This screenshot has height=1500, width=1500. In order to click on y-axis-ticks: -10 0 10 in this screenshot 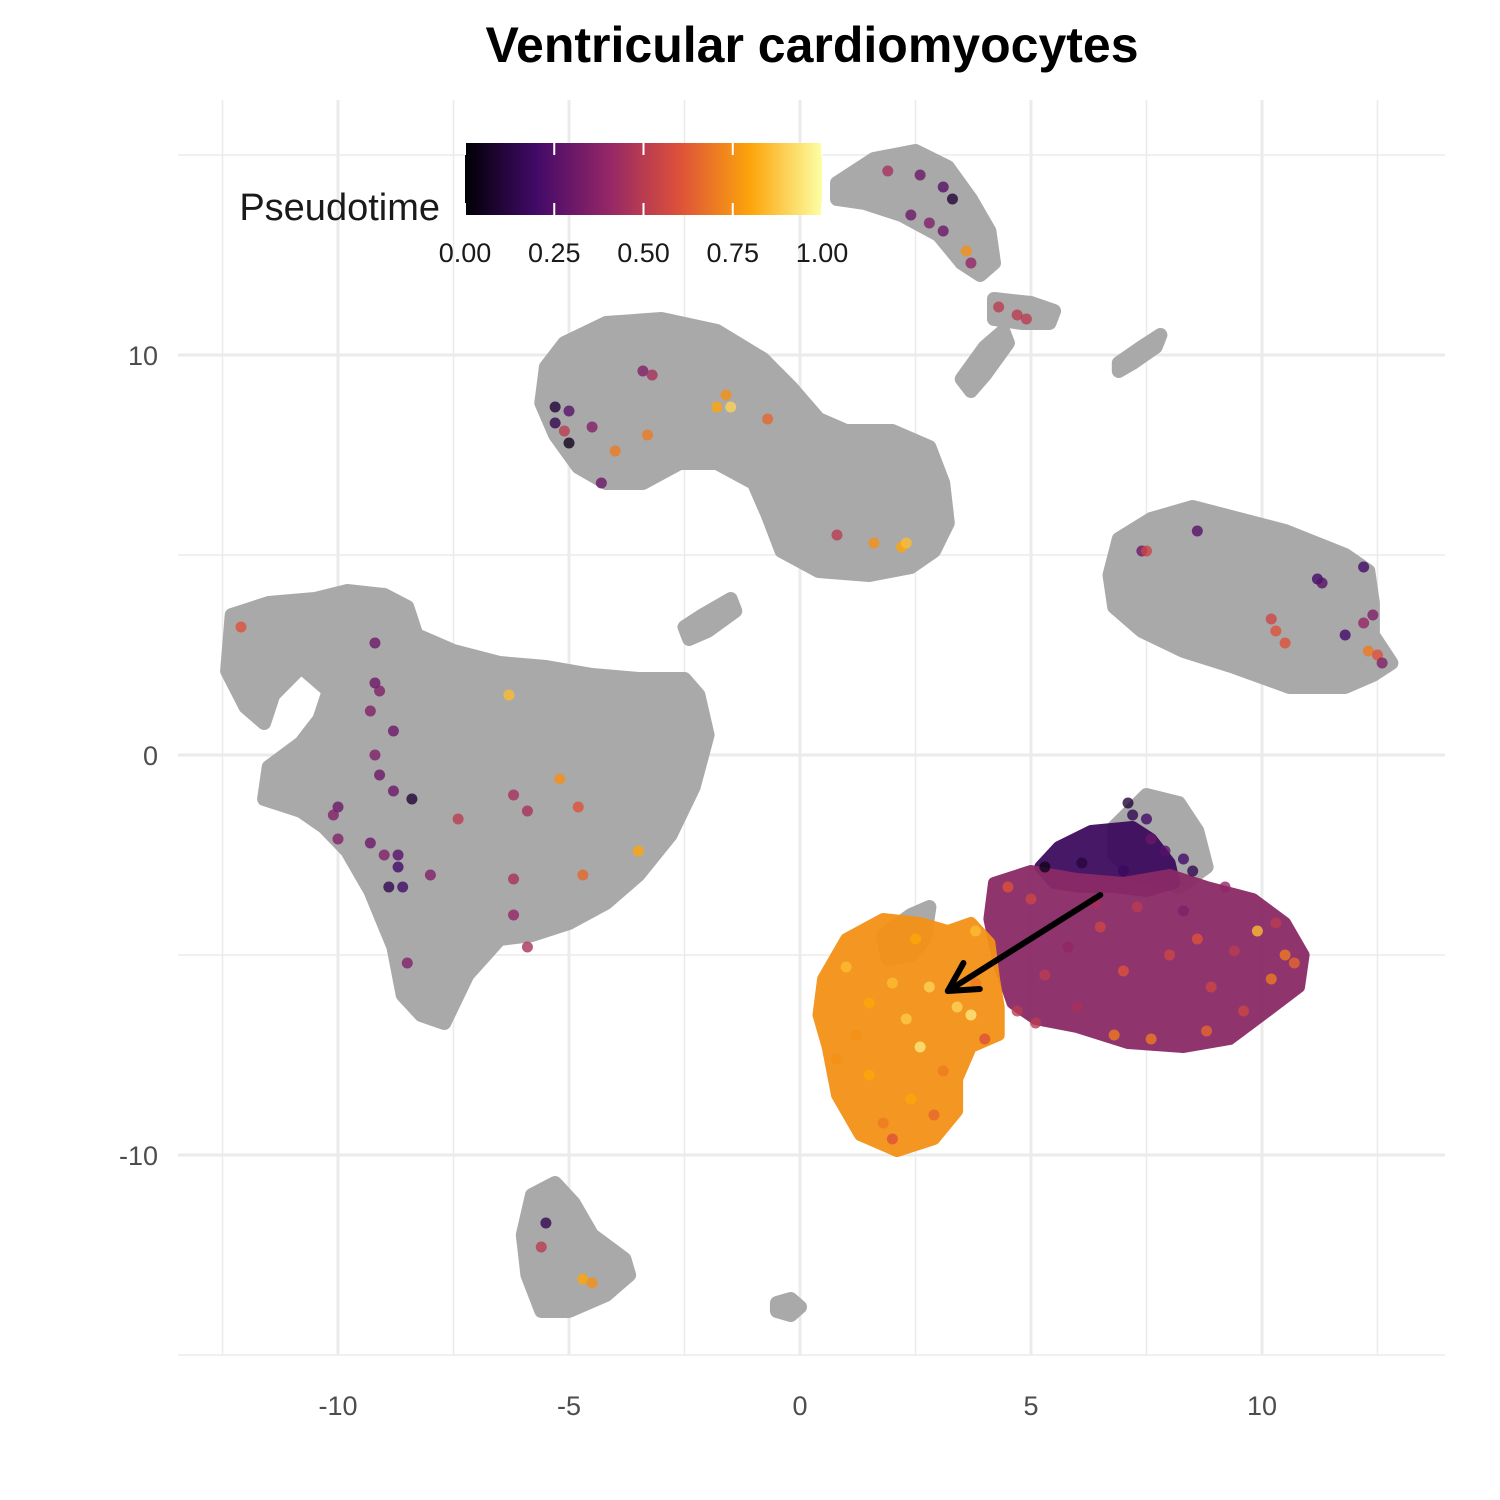, I will do `click(138, 756)`.